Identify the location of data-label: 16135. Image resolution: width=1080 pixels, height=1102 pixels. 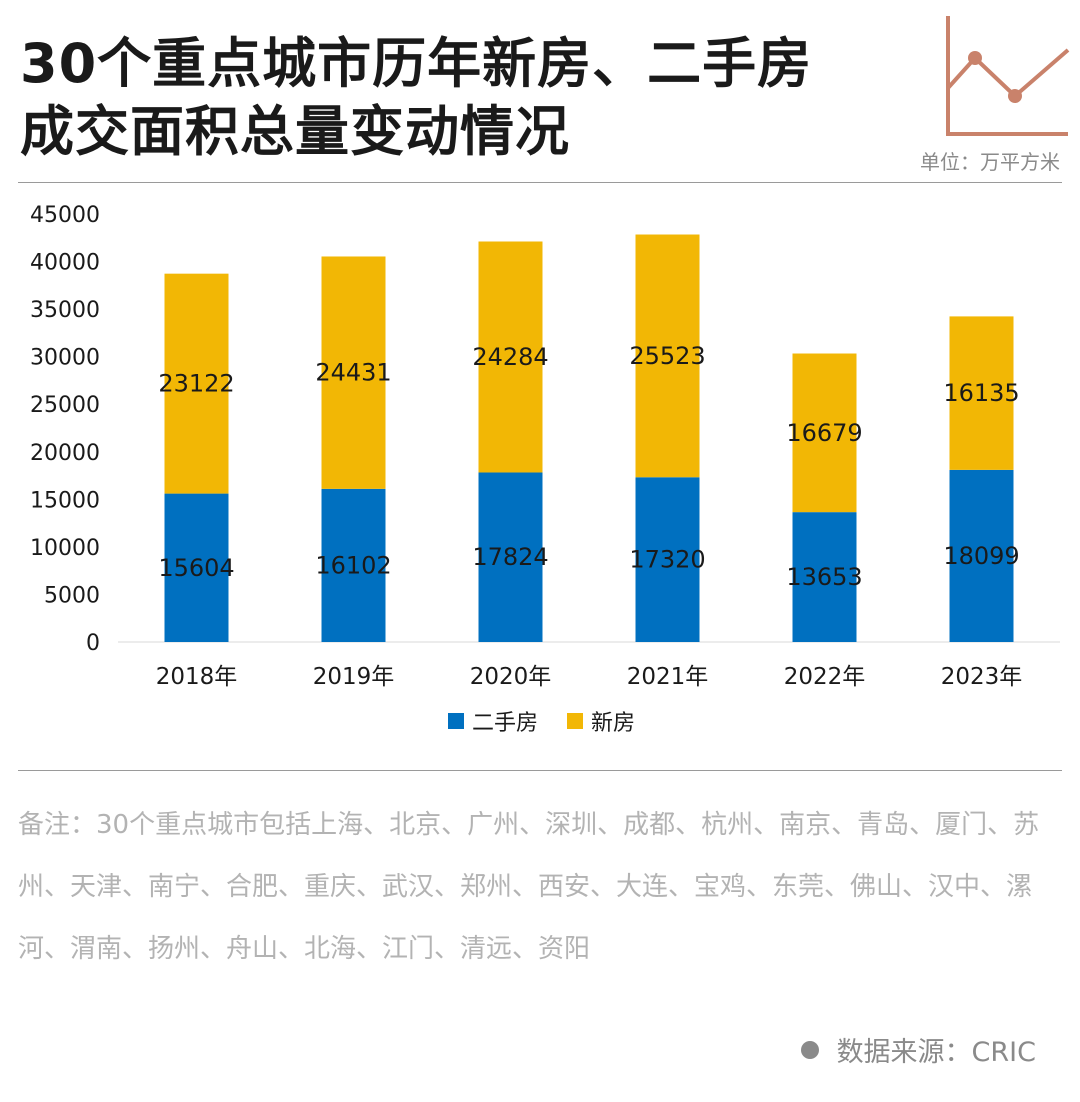
(981, 393).